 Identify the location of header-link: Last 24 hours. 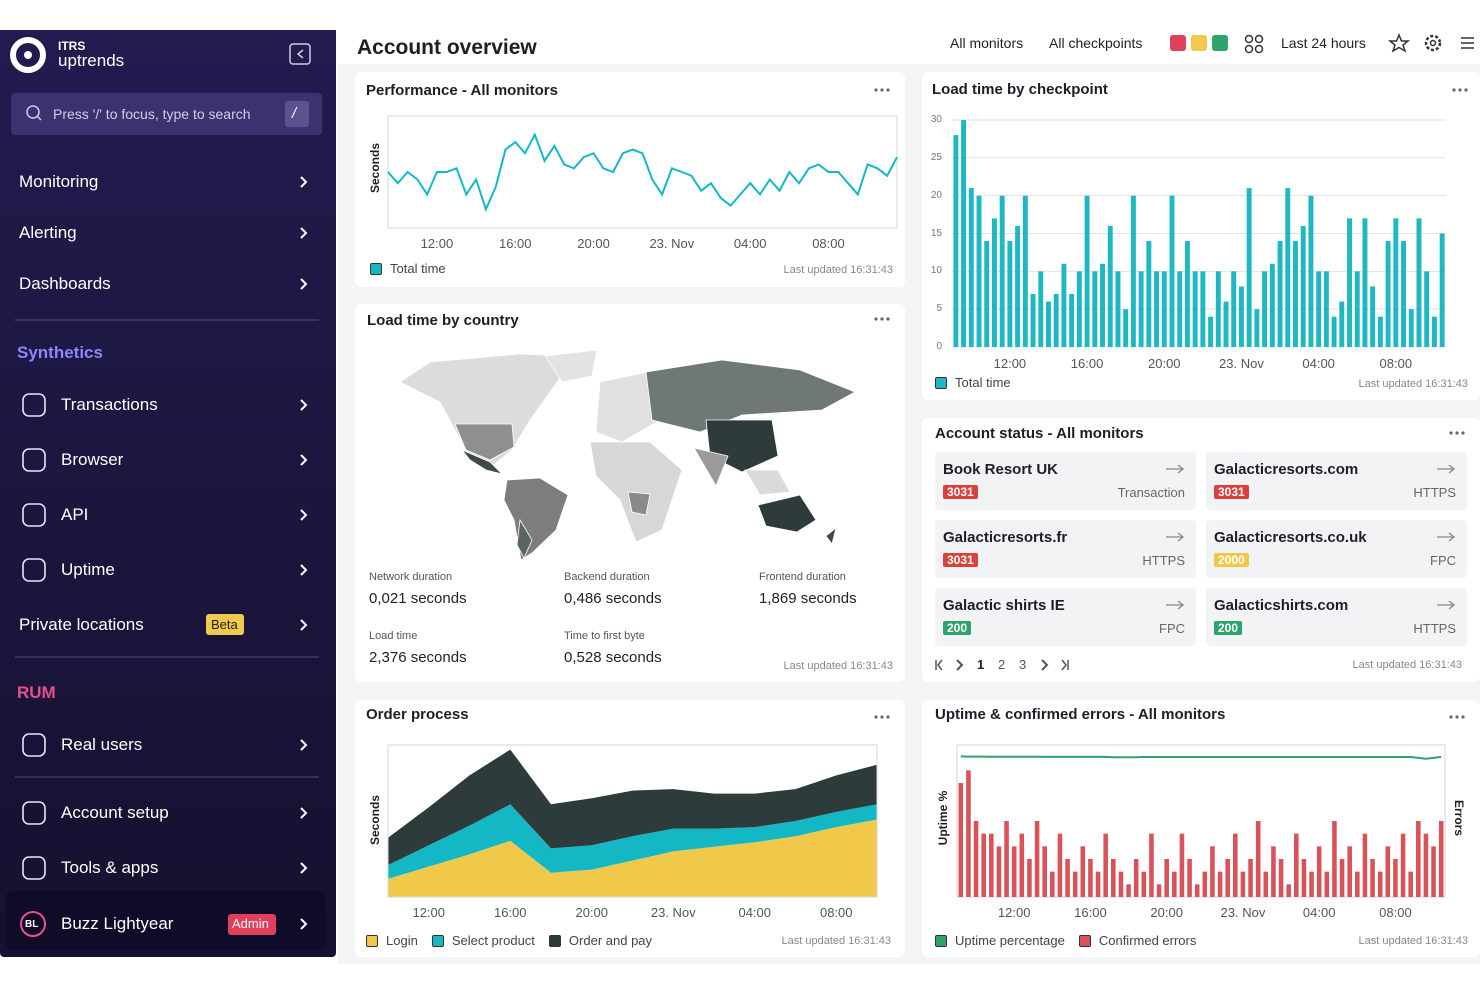
(1323, 42).